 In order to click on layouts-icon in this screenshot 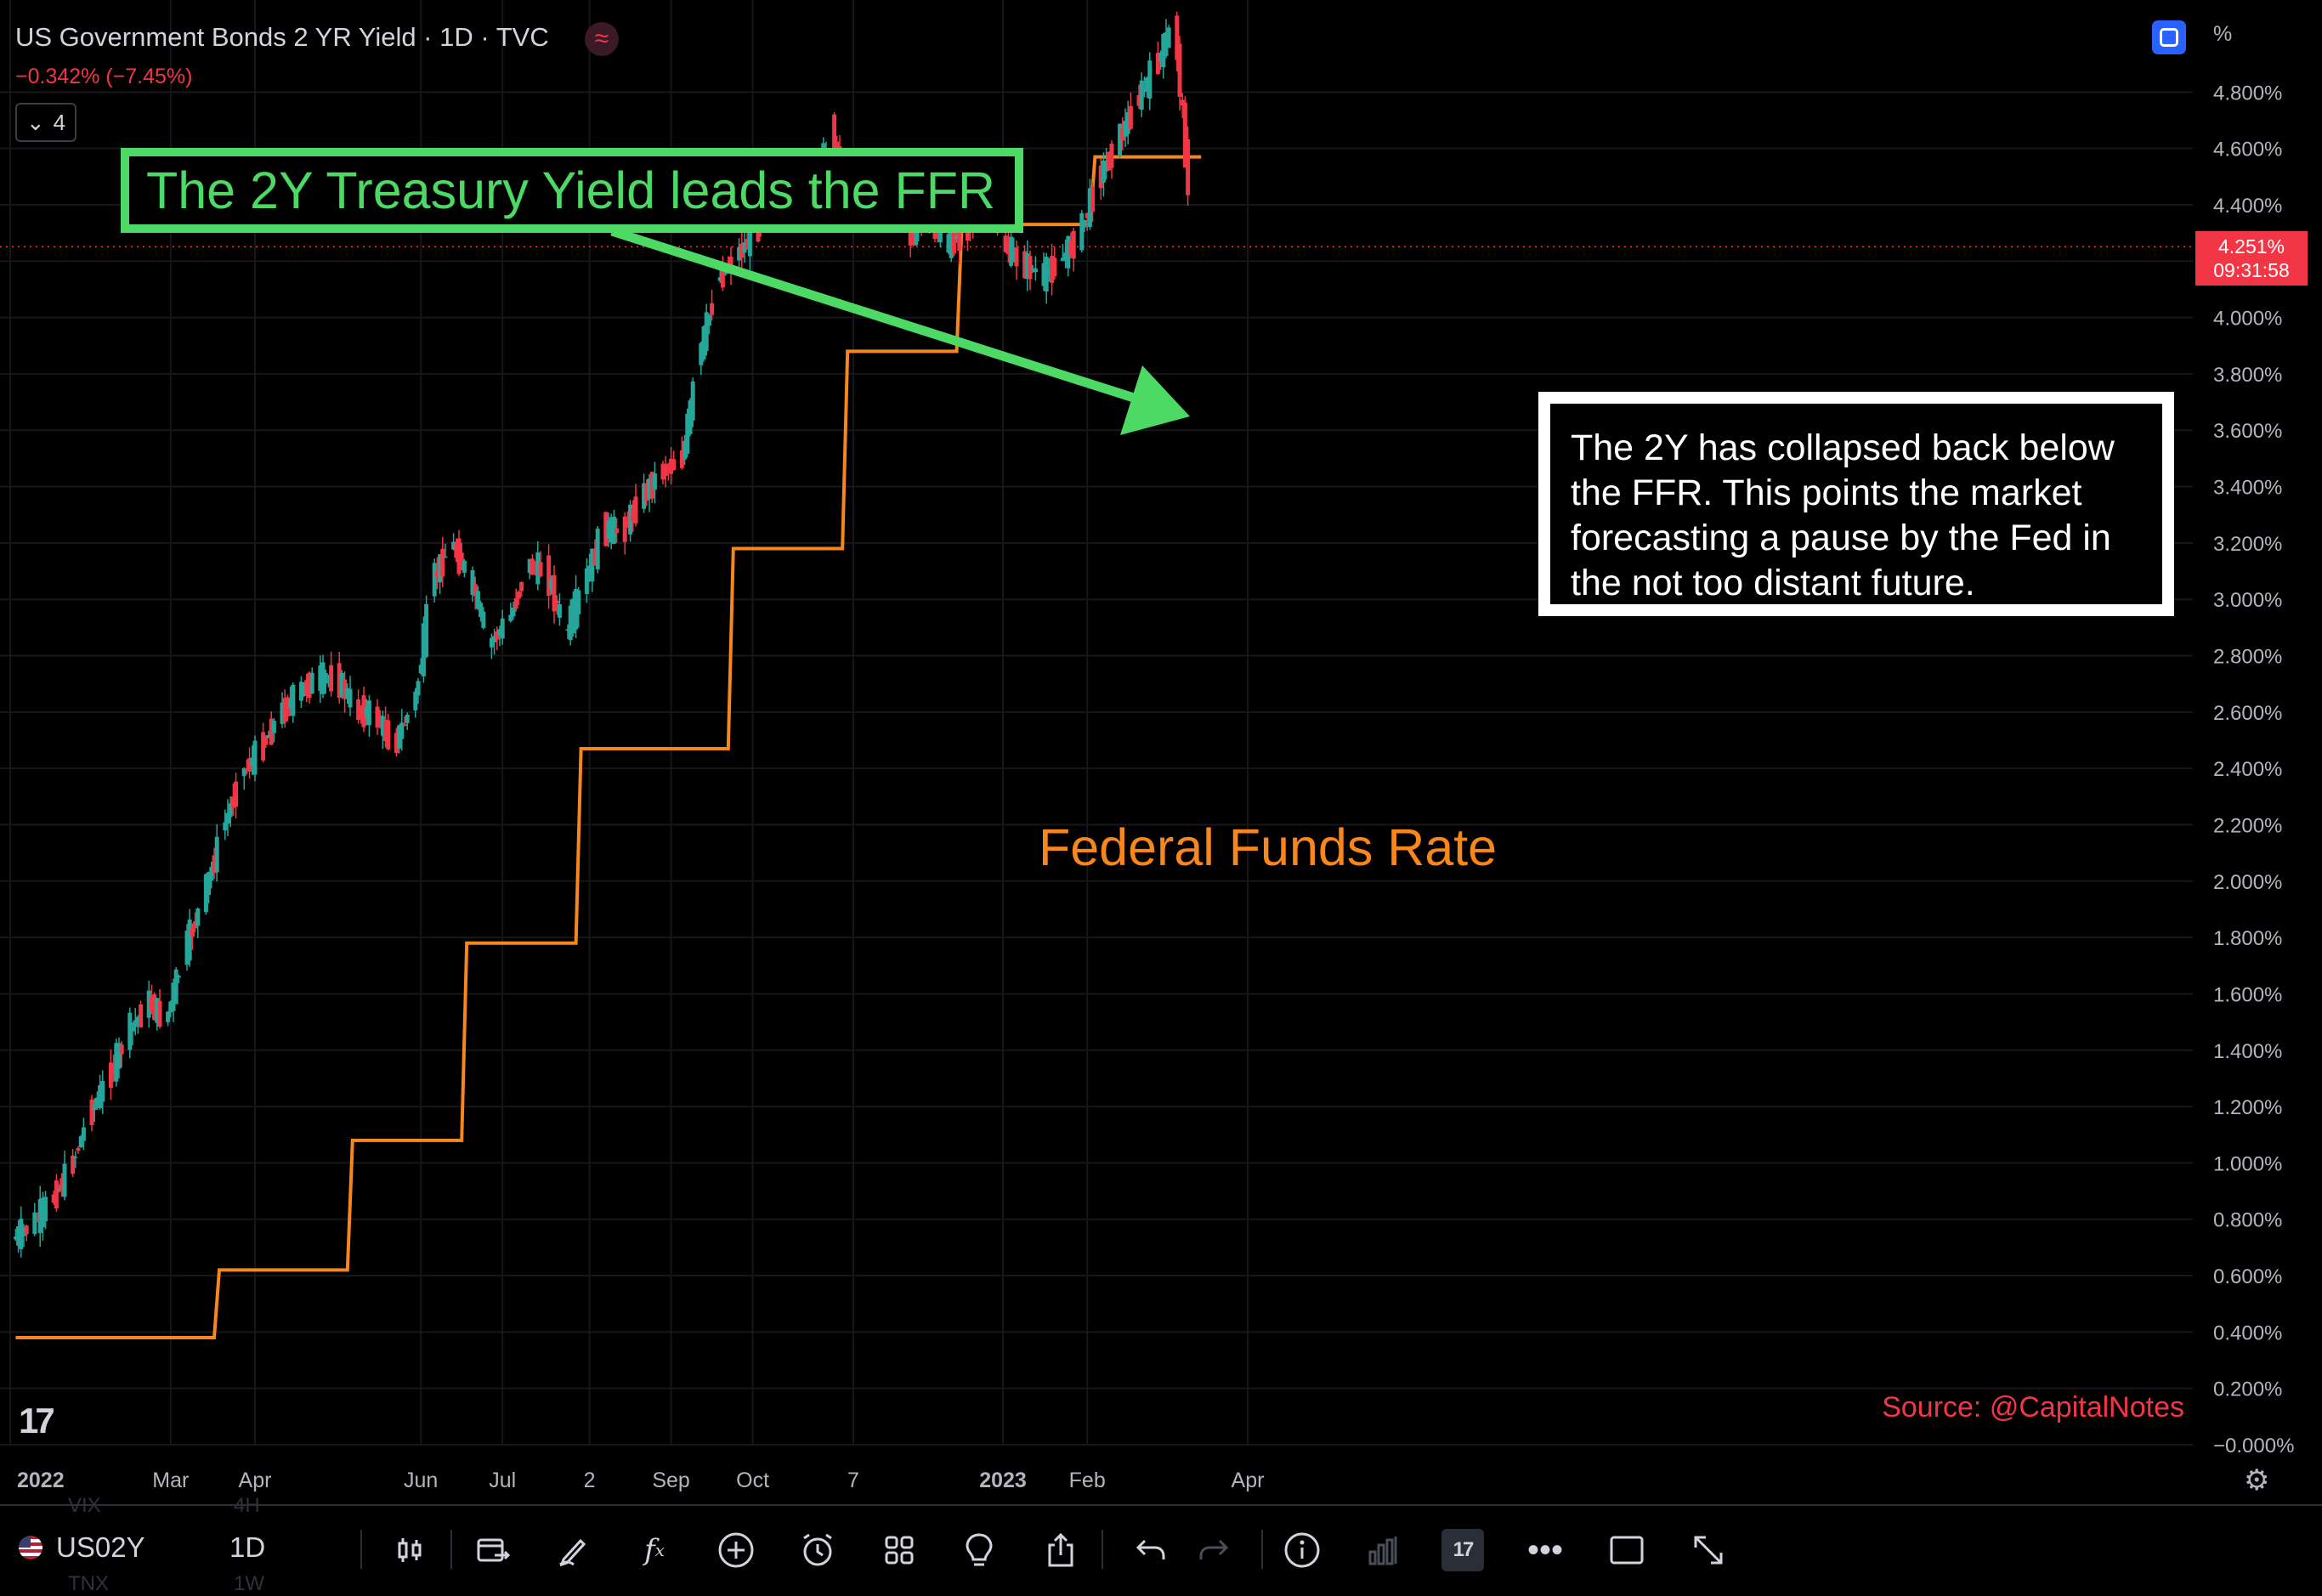, I will do `click(899, 1550)`.